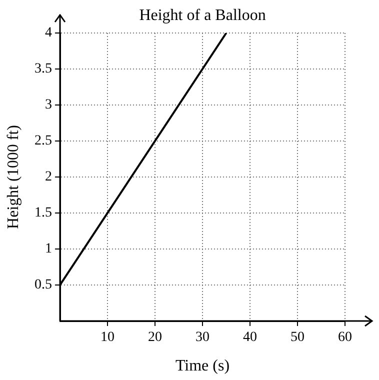 This screenshot has width=379, height=380. I want to click on chart-title: Height of a Balloon, so click(202, 15).